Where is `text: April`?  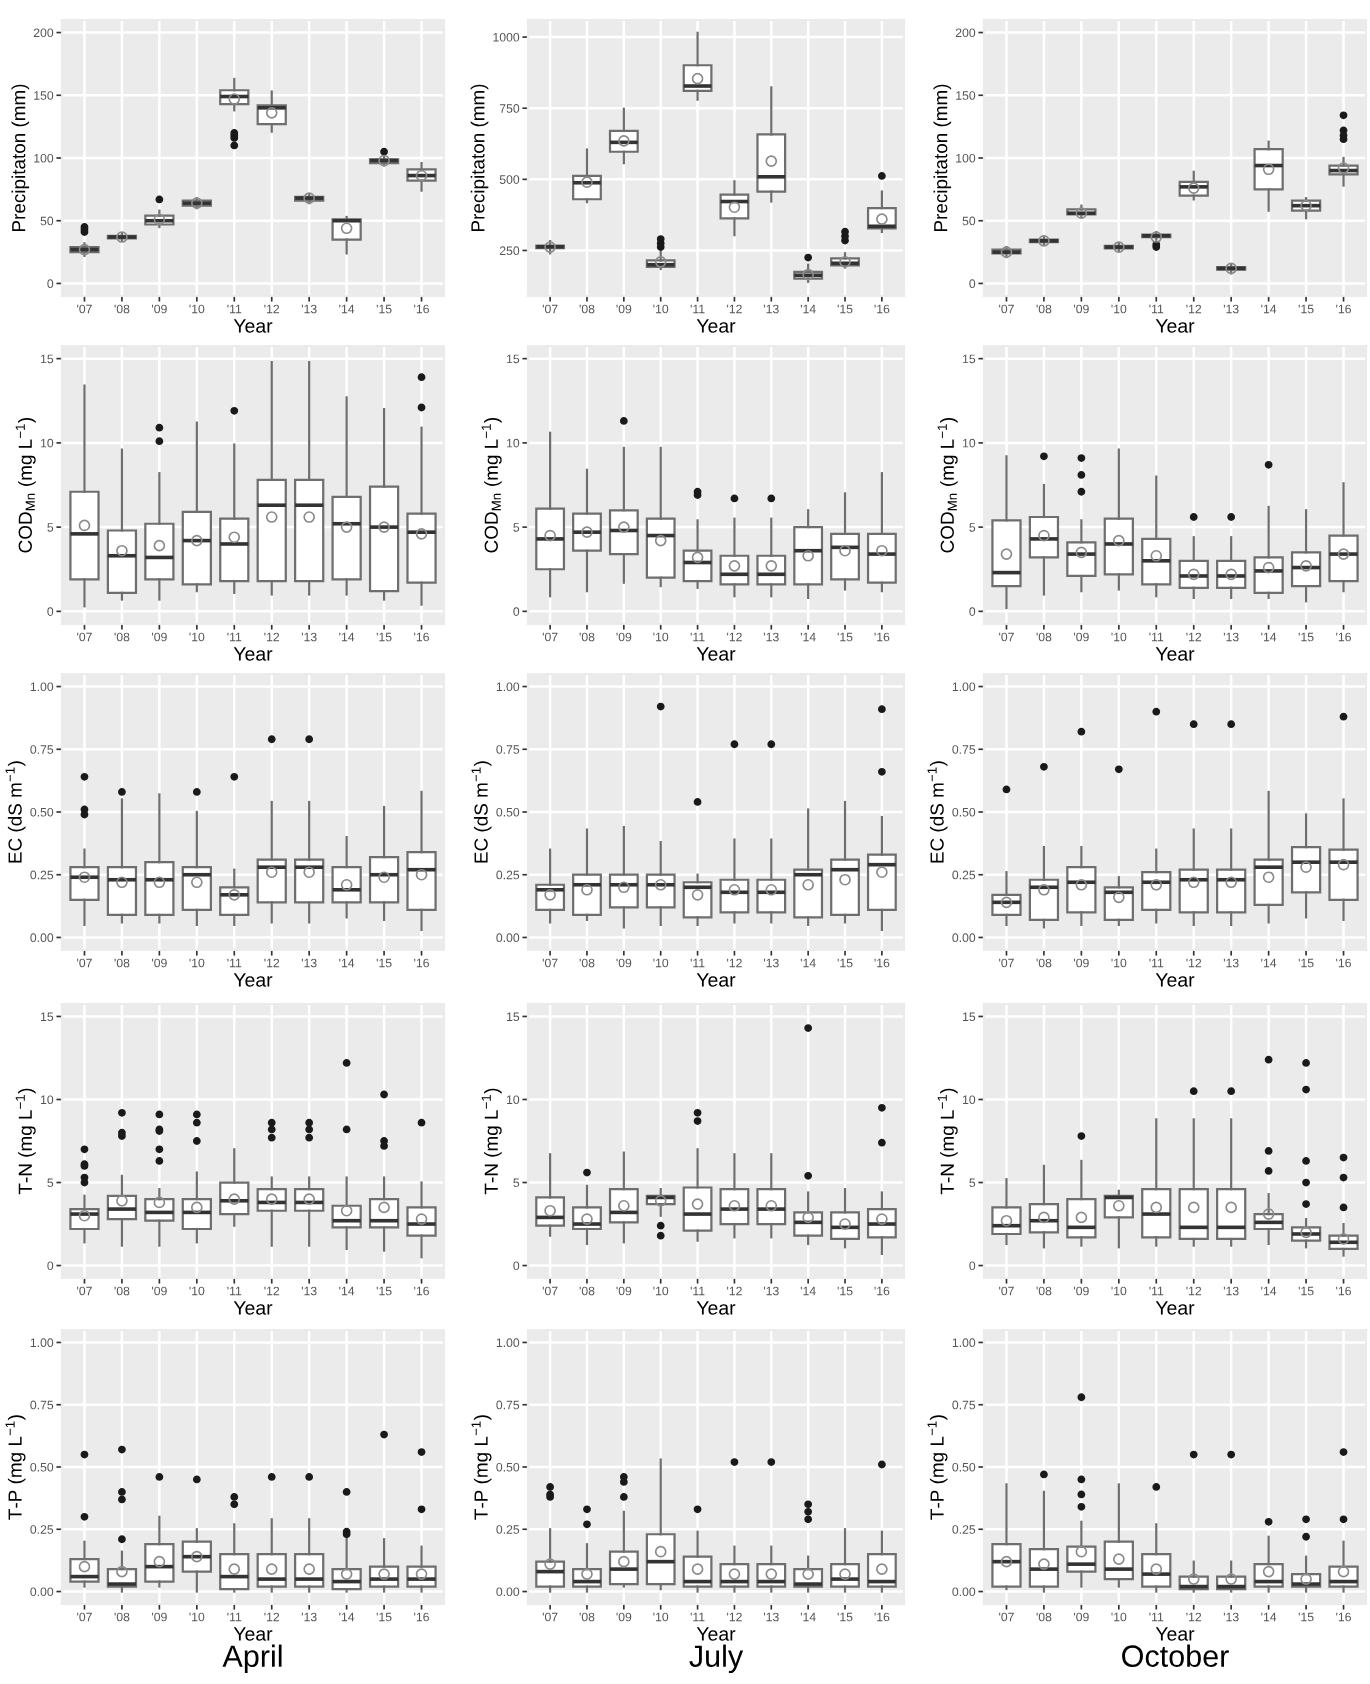 text: April is located at coordinates (252, 1659).